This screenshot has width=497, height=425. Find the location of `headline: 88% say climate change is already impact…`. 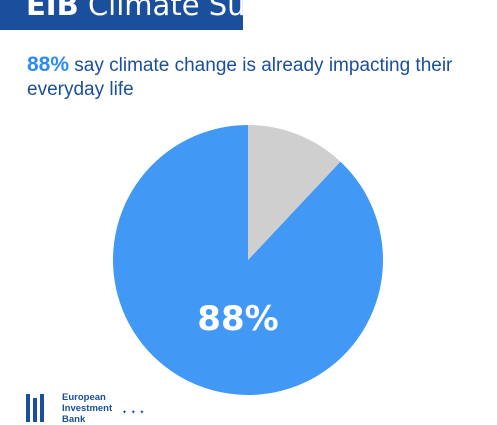

headline: 88% say climate change is already impact… is located at coordinates (247, 77).